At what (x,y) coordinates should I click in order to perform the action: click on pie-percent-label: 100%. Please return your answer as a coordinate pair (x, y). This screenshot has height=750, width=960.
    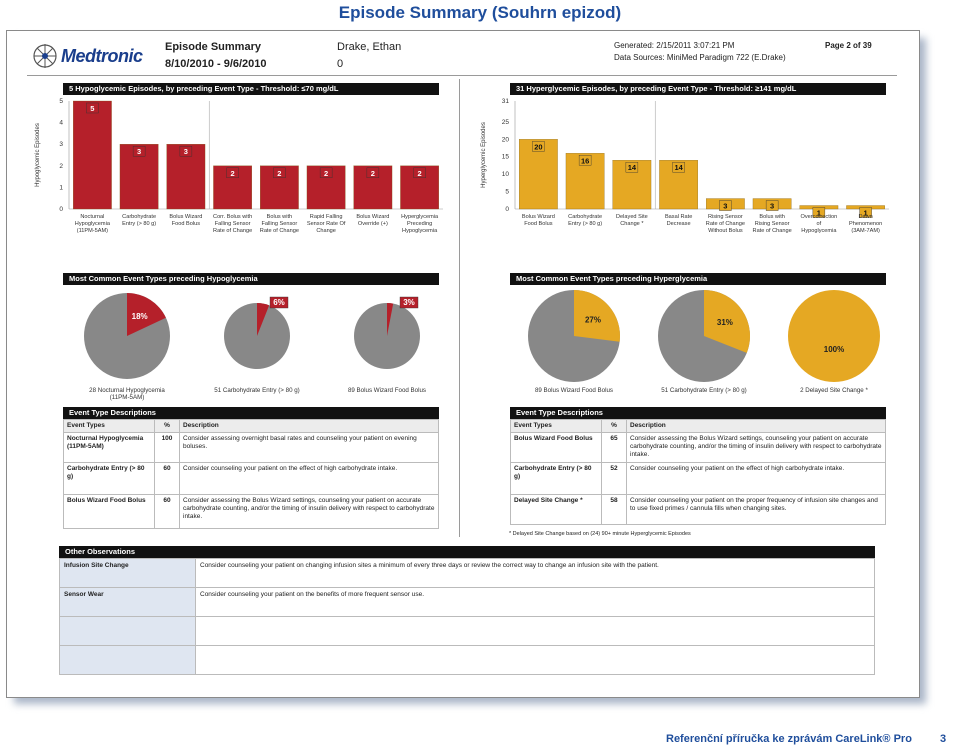
    Looking at the image, I should click on (834, 349).